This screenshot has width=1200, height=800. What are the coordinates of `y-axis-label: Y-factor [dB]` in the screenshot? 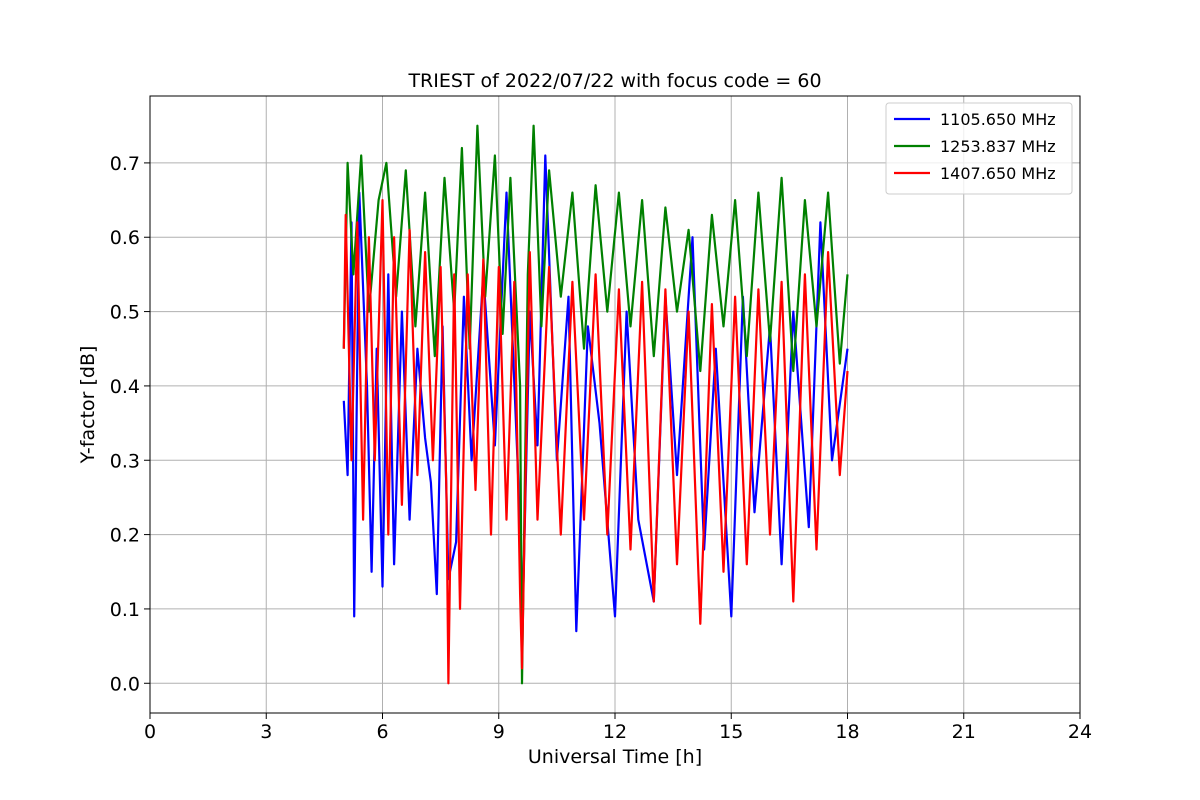 It's located at (88, 405).